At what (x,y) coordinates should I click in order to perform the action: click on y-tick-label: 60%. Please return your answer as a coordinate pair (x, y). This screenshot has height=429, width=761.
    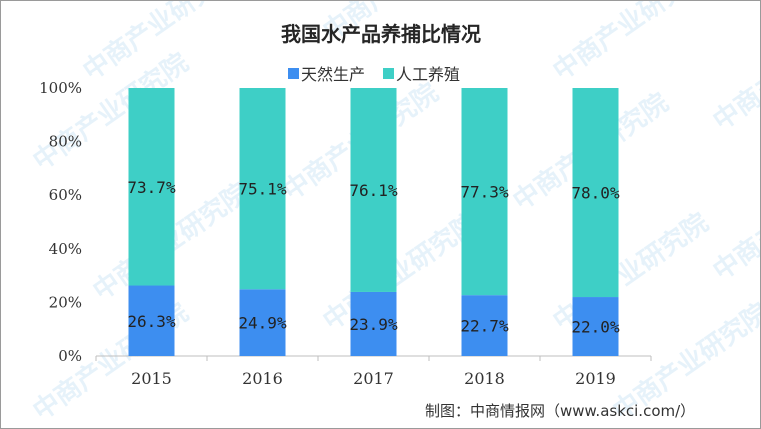
    Looking at the image, I should click on (65, 195).